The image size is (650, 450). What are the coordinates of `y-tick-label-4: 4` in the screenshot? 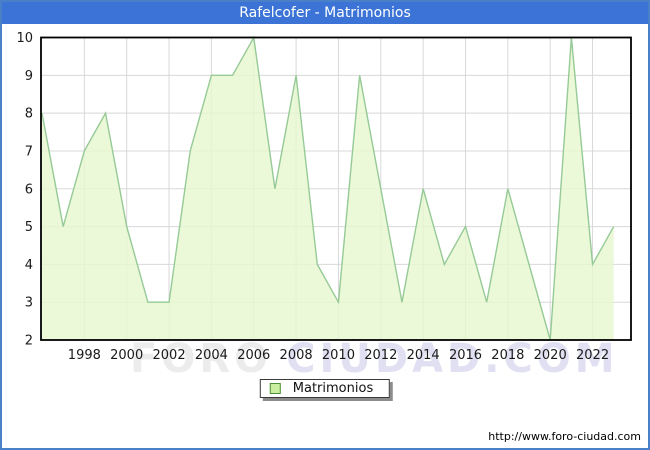 It's located at (29, 265).